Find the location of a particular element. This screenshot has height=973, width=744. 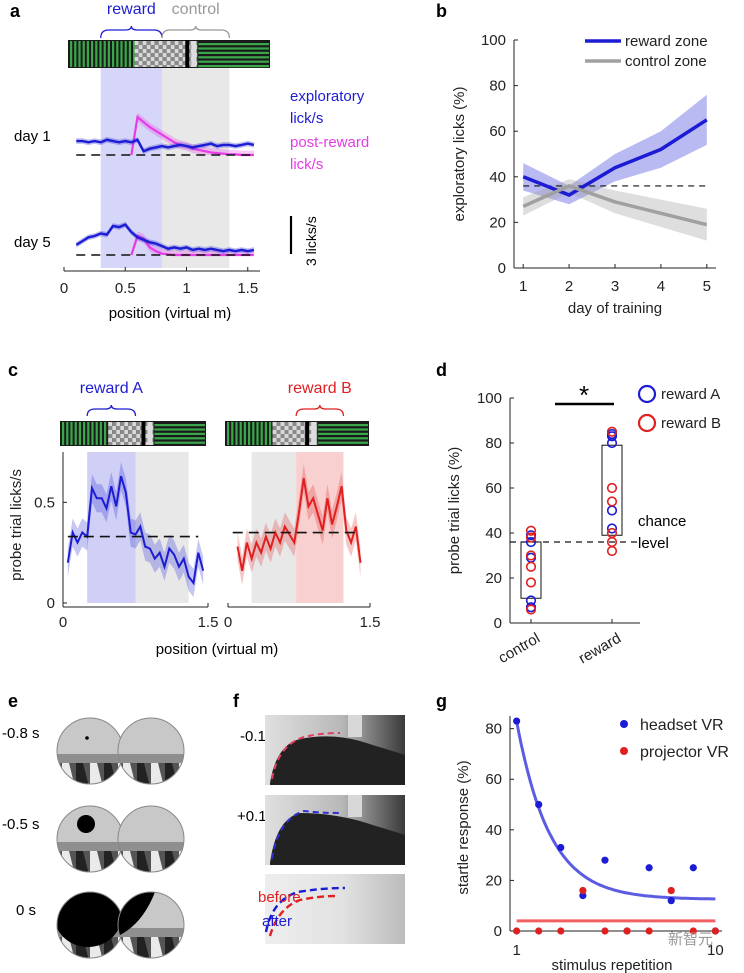

series-line is located at coordinates (615, 157).